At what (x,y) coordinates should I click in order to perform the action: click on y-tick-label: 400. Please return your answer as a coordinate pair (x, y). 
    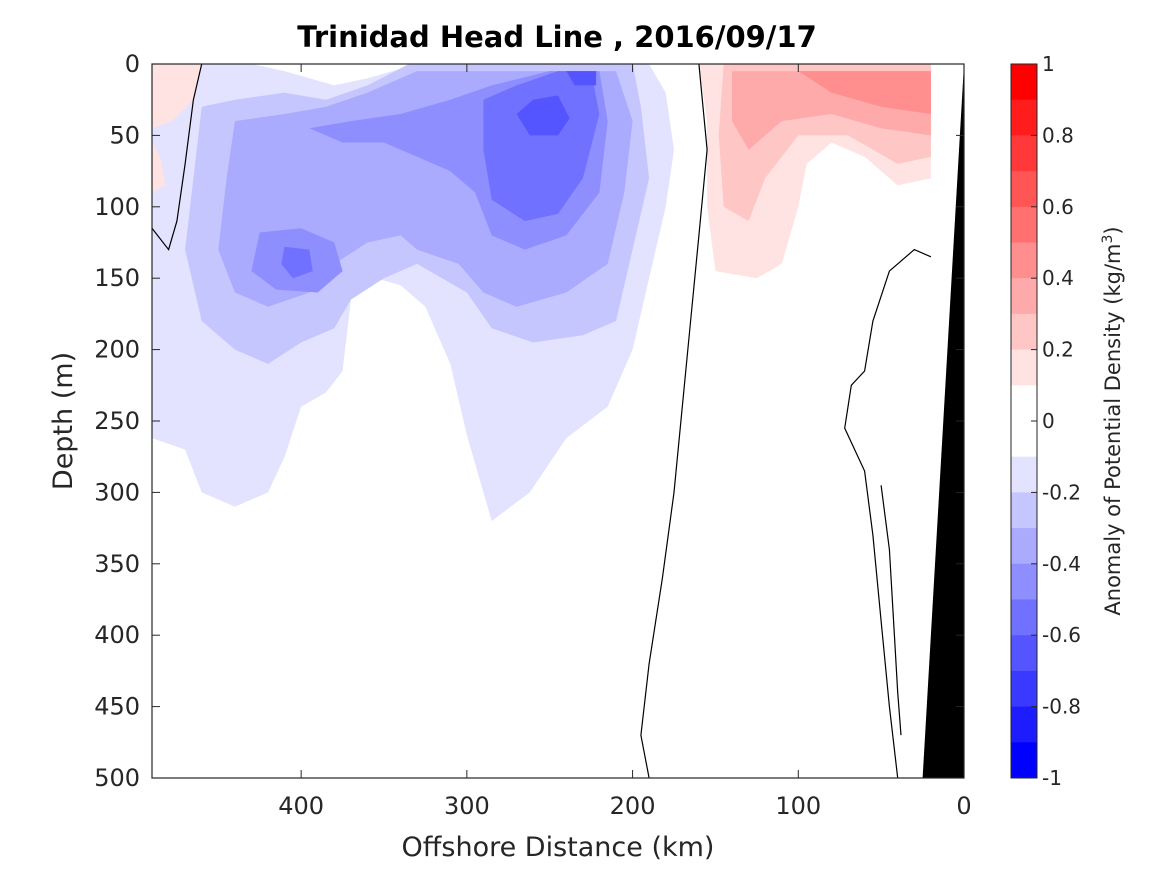
    Looking at the image, I should click on (117, 635).